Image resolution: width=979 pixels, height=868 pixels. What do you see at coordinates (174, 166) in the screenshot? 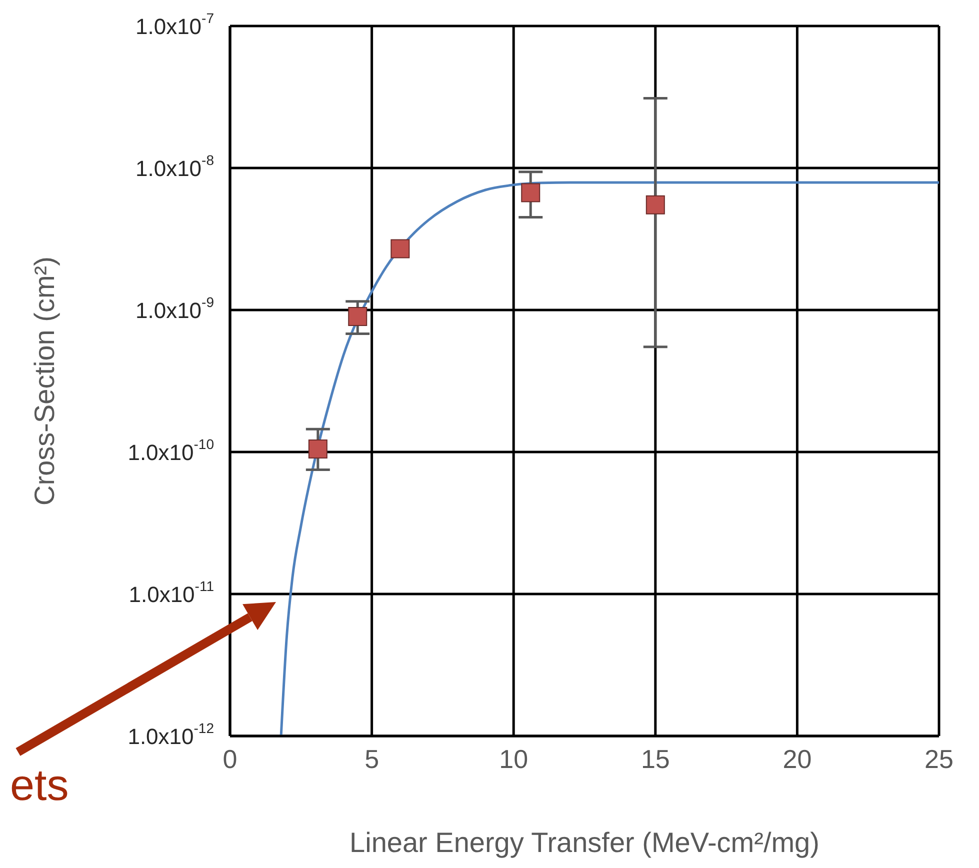
I see `y-tick-label: 1.0x10$^{-8}$` at bounding box center [174, 166].